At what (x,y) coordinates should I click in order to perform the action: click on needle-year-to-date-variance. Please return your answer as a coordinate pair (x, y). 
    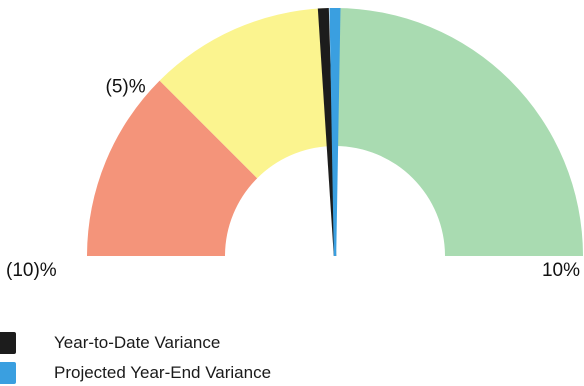
    Looking at the image, I should click on (327, 132).